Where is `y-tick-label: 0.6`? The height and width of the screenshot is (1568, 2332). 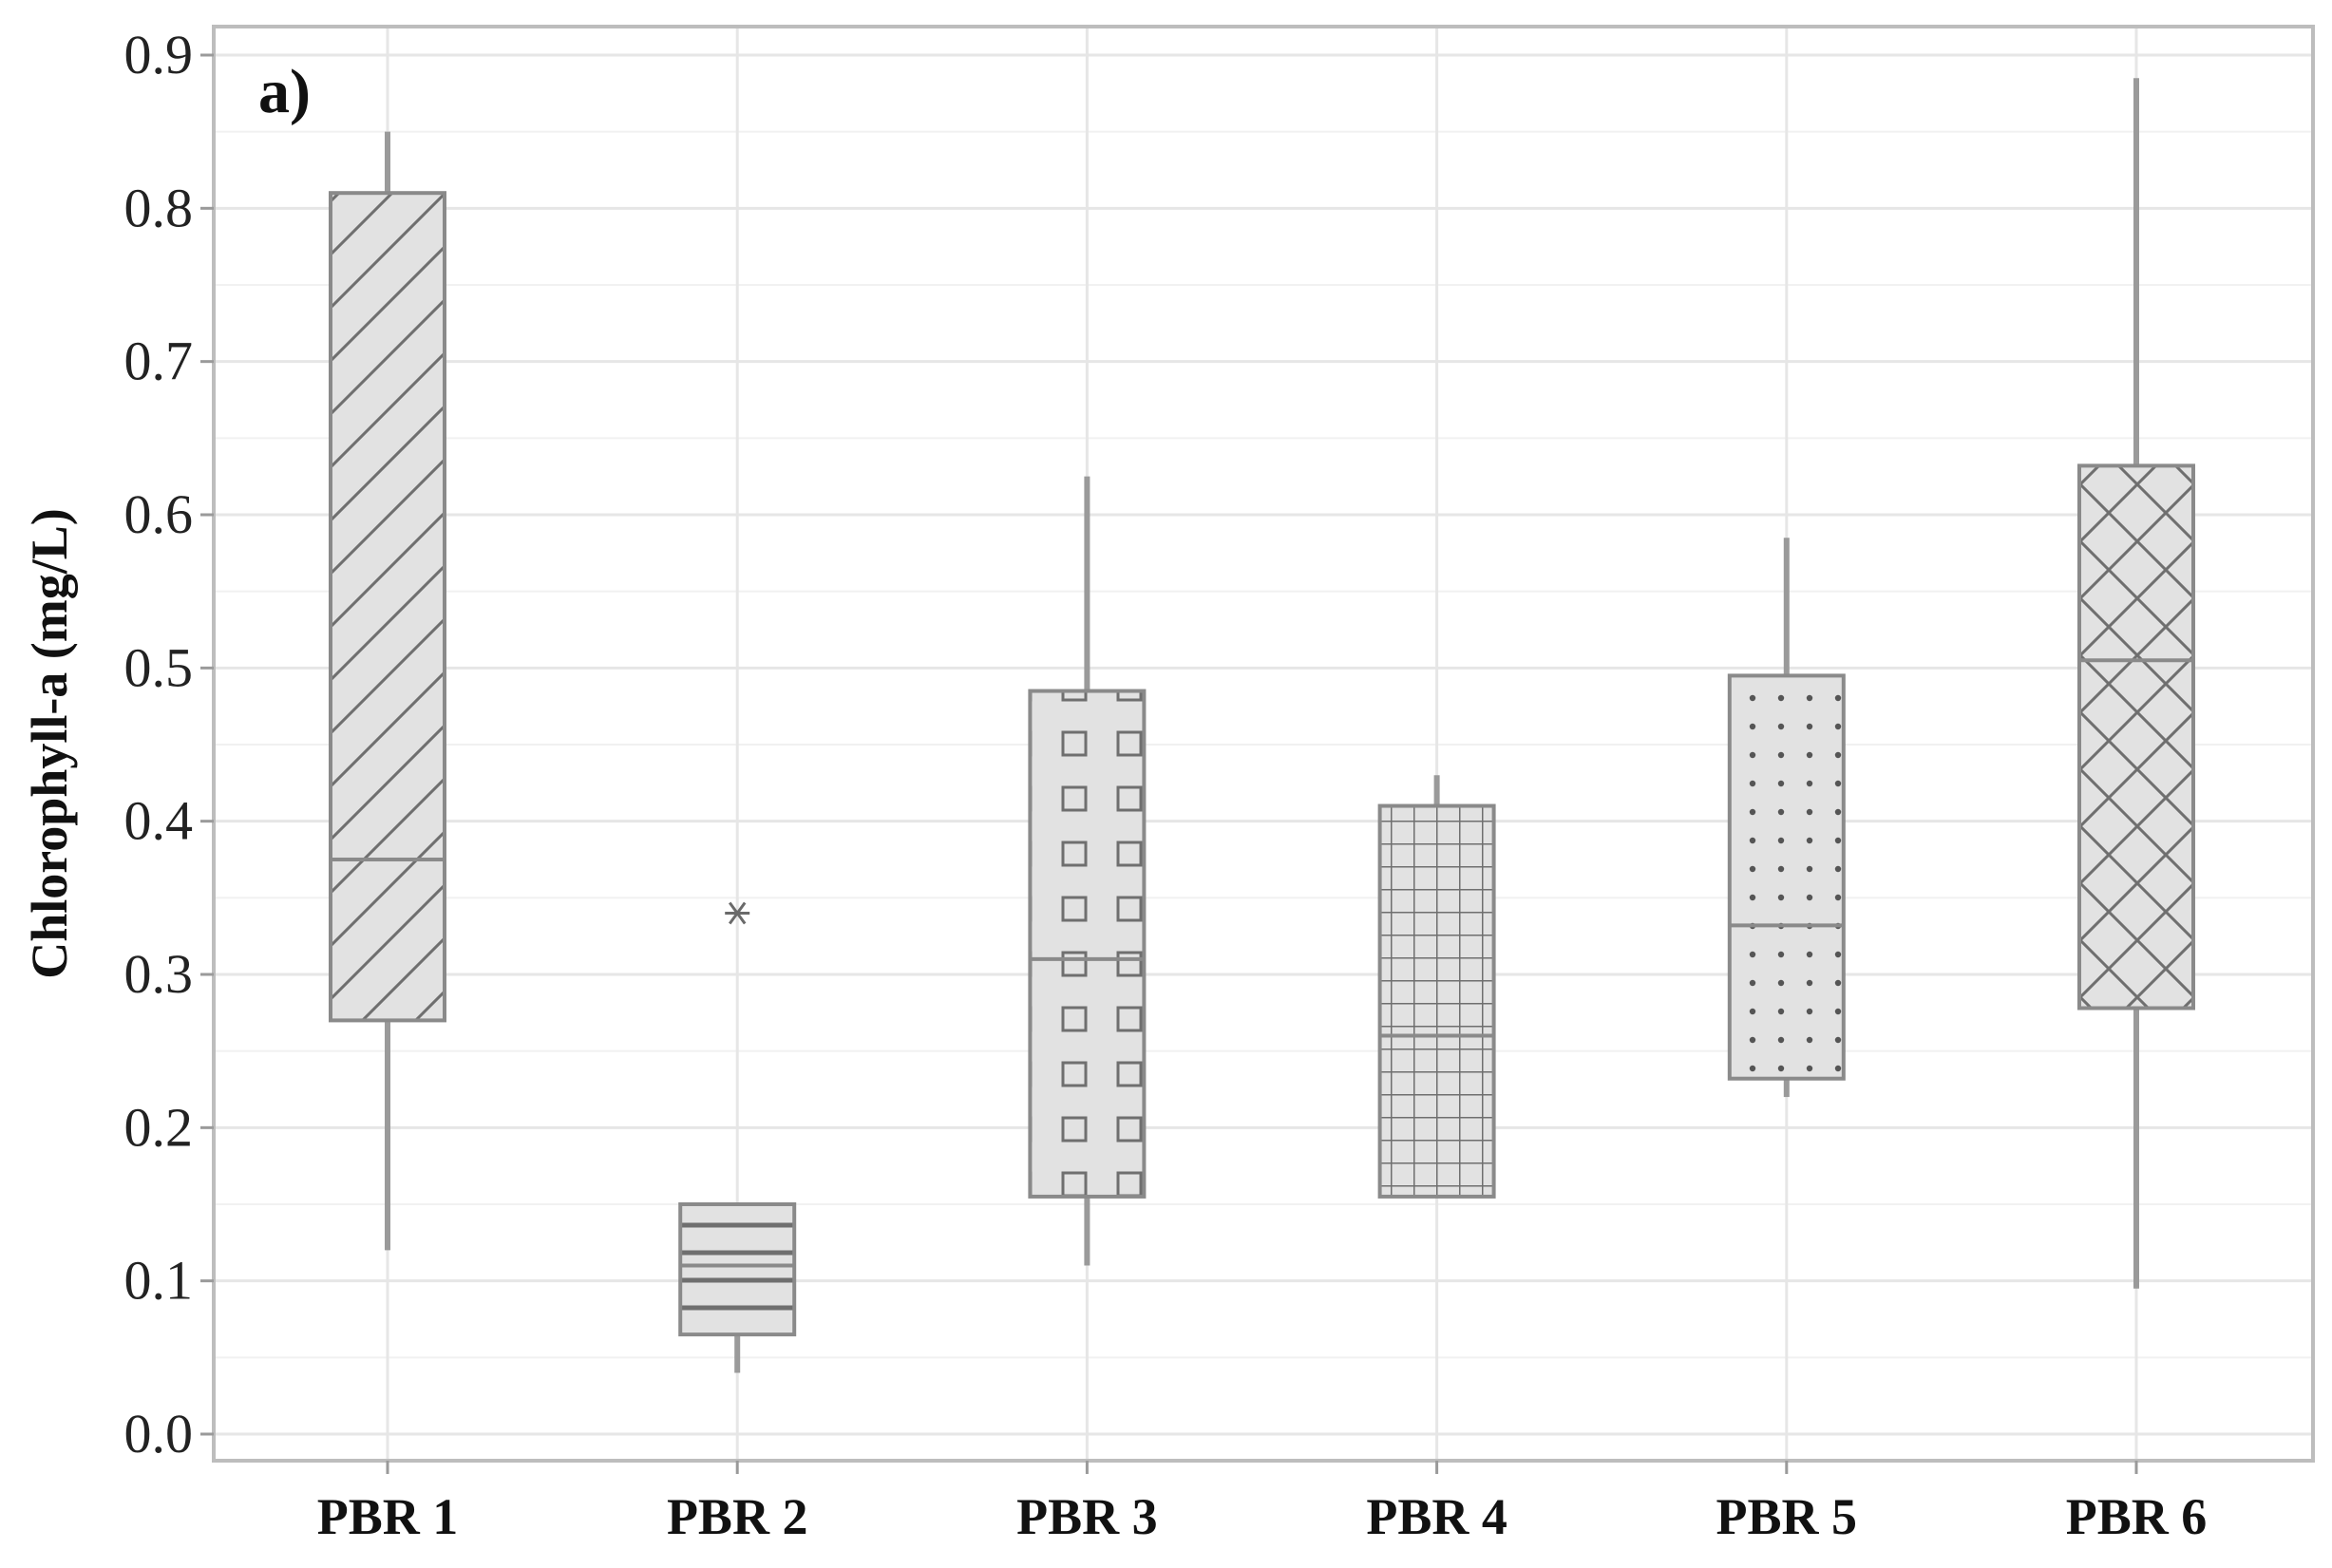 y-tick-label: 0.6 is located at coordinates (159, 514).